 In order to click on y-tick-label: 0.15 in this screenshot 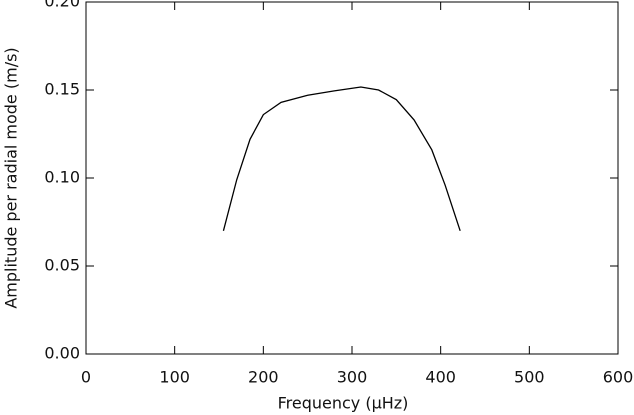, I will do `click(62, 89)`.